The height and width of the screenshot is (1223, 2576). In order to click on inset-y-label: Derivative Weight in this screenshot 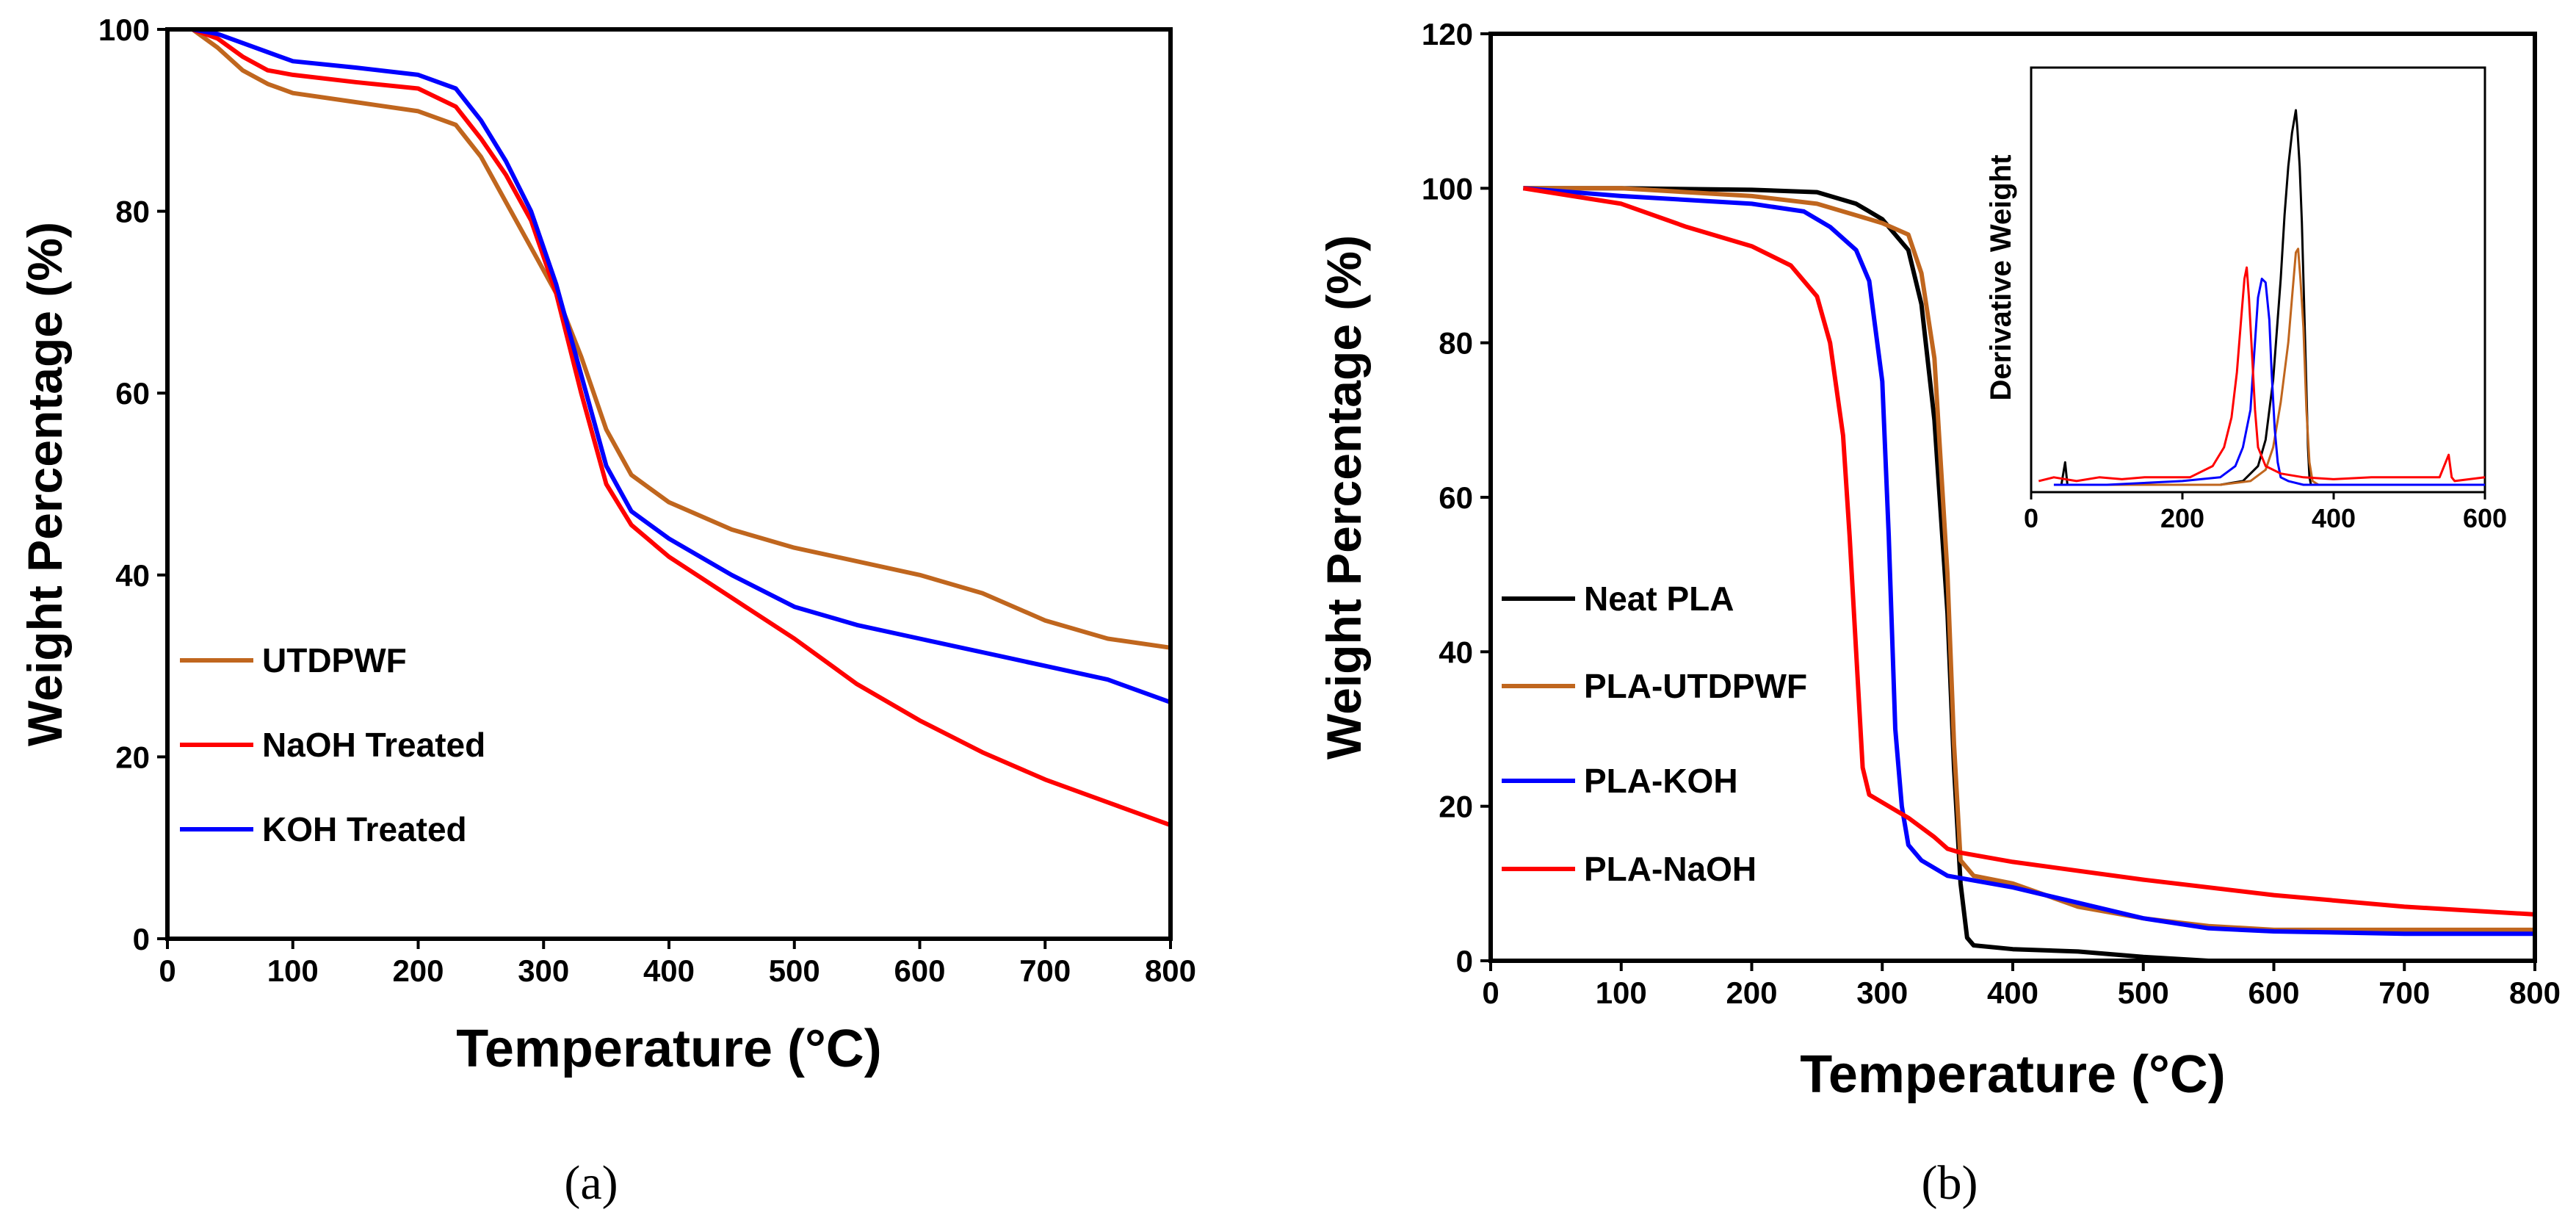, I will do `click(2001, 278)`.